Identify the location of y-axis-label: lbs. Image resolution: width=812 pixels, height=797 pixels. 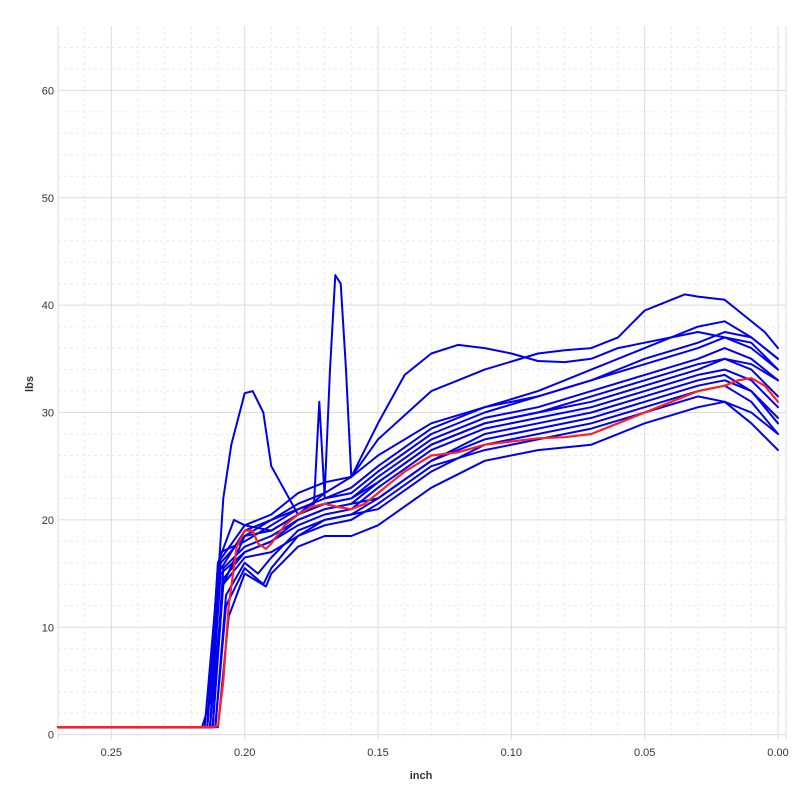
(30, 384).